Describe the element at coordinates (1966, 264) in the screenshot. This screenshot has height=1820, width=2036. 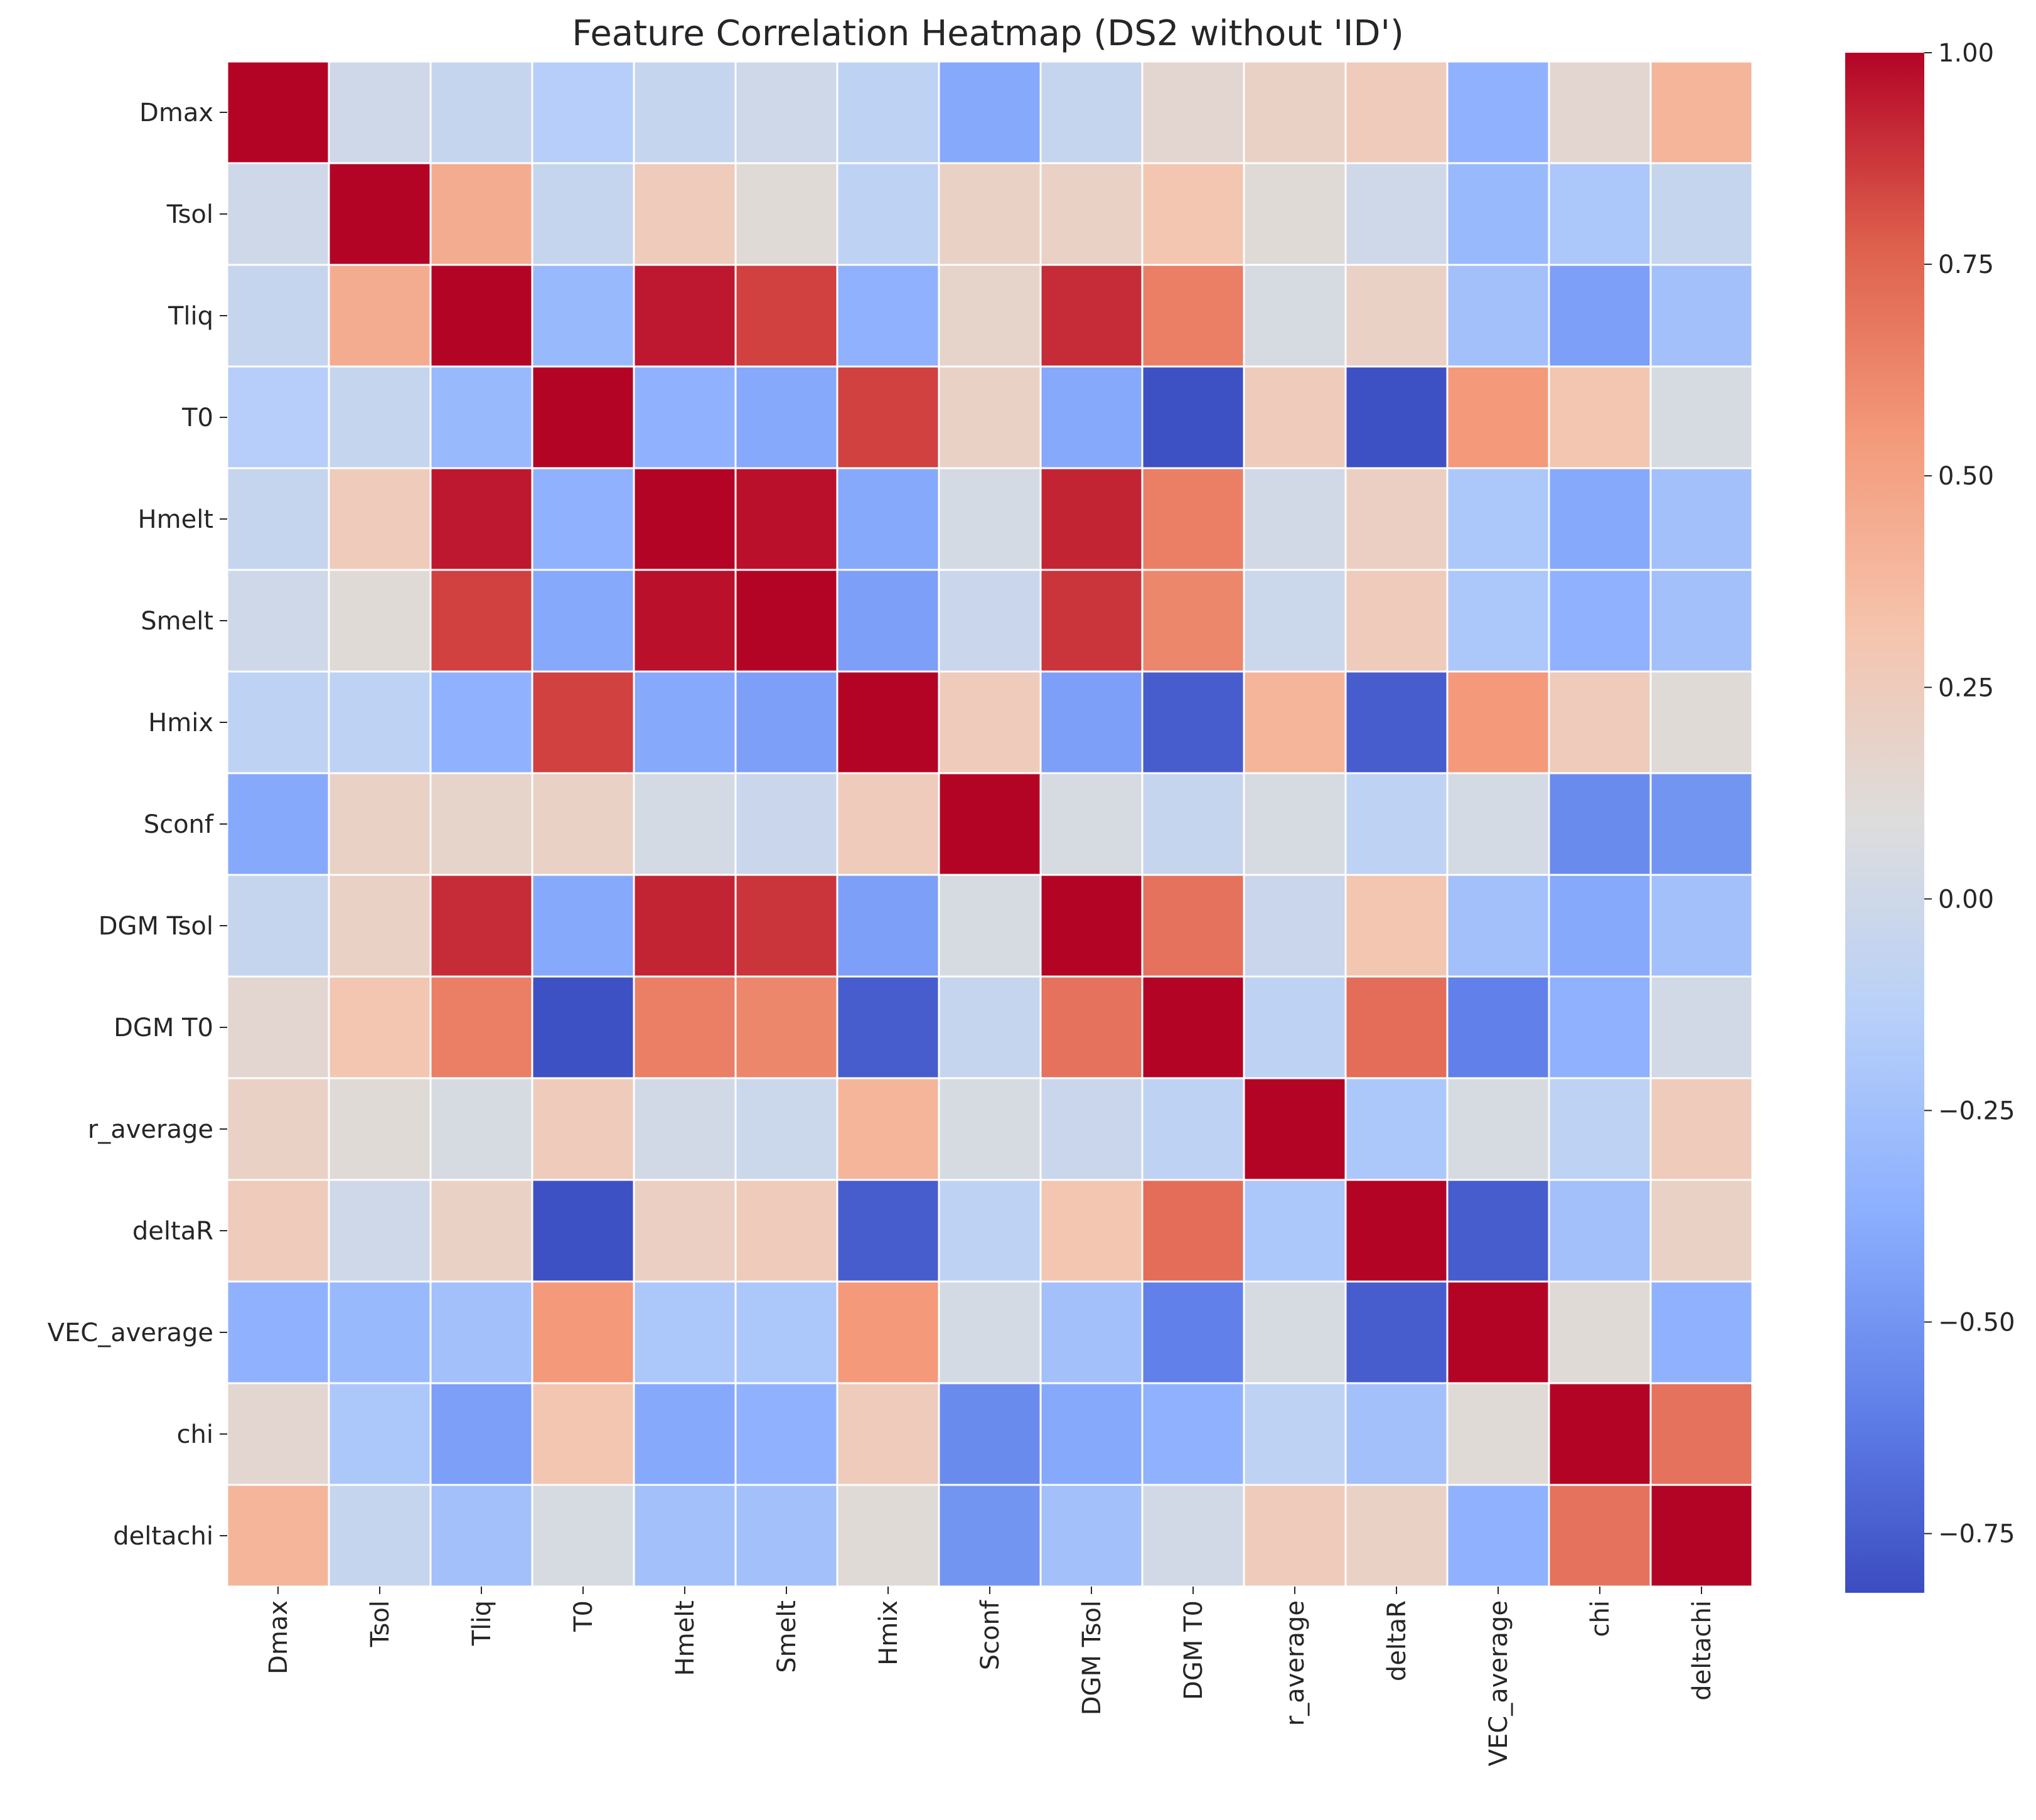
I see `colorbar-tick-label: 0.75` at that location.